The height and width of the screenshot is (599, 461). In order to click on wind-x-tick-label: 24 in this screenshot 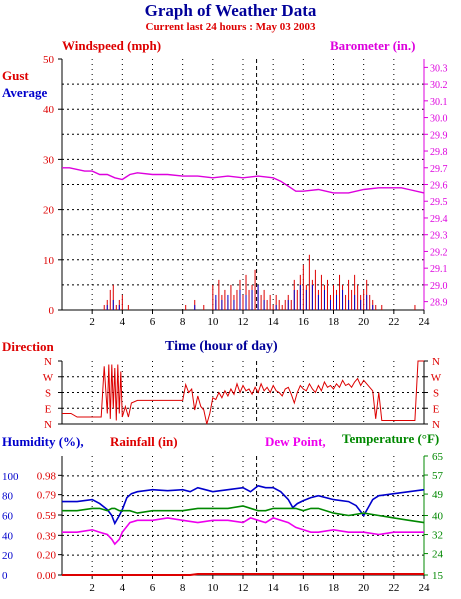, I will do `click(425, 322)`.